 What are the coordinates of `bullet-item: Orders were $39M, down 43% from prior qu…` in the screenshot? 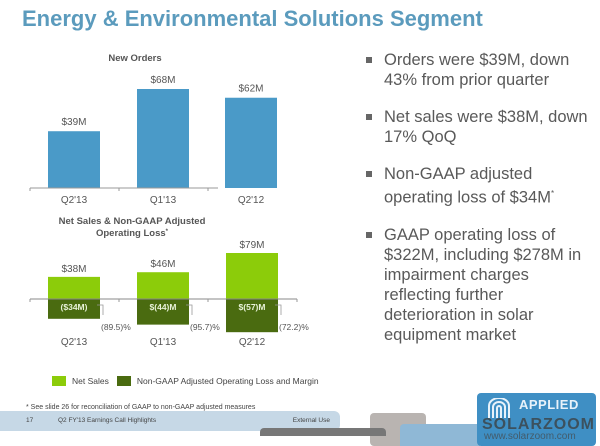 It's located at (480, 70).